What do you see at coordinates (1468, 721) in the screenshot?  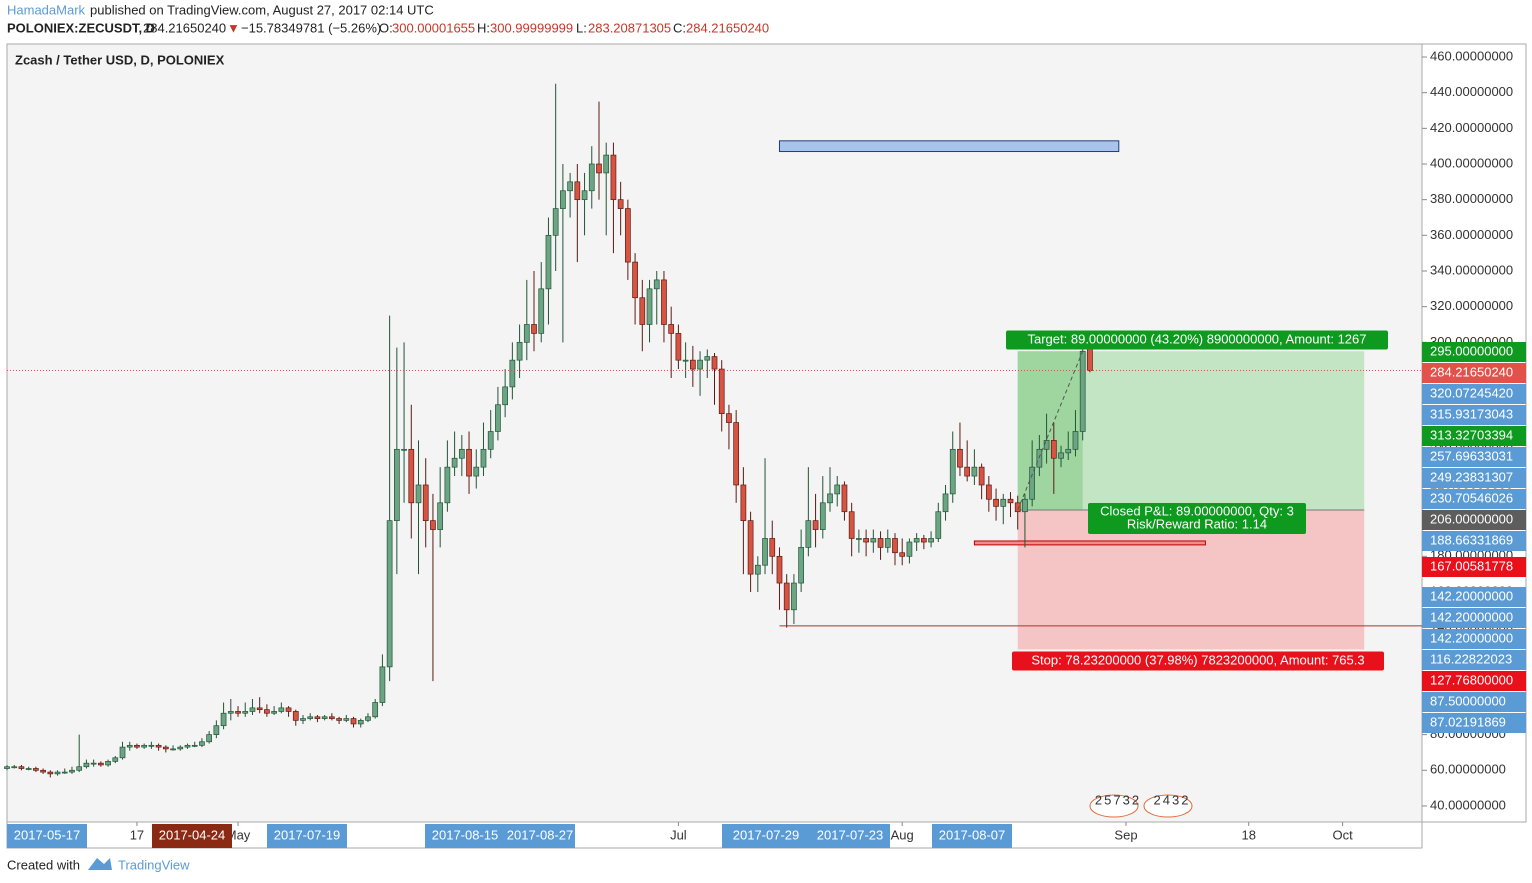 I see `price-badge-label: 87.02191869` at bounding box center [1468, 721].